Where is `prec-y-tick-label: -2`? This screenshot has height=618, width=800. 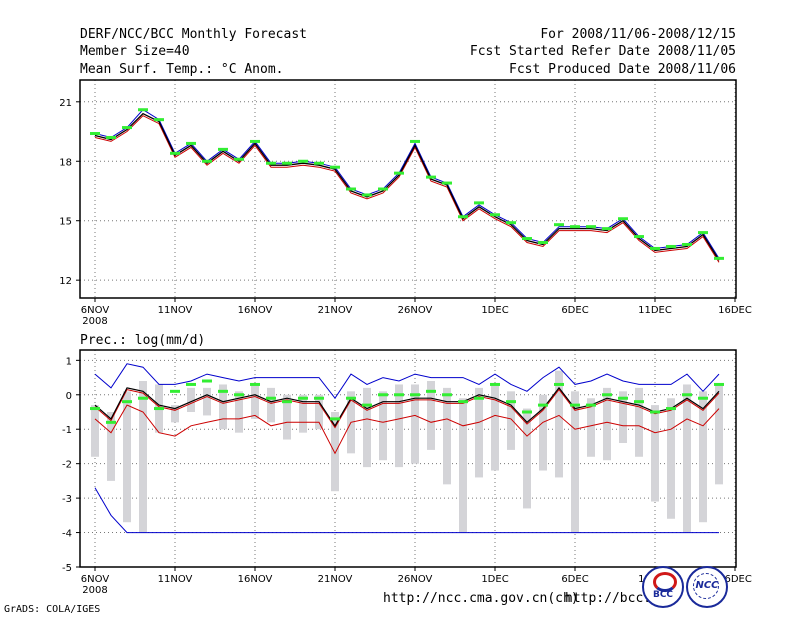
prec-y-tick-label: -2 is located at coordinates (67, 465).